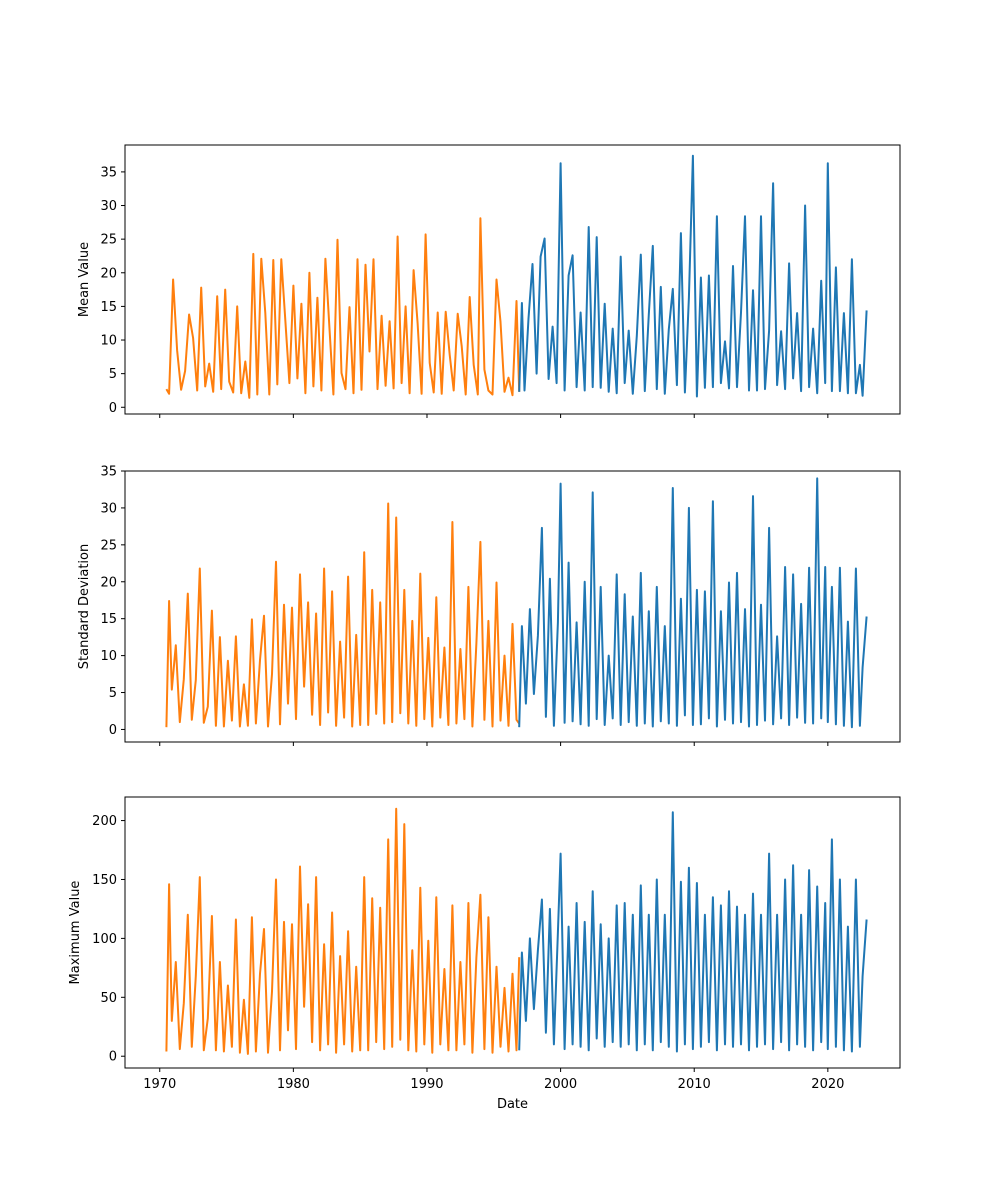  What do you see at coordinates (159, 1084) in the screenshot?
I see `x-tick-label: 1970` at bounding box center [159, 1084].